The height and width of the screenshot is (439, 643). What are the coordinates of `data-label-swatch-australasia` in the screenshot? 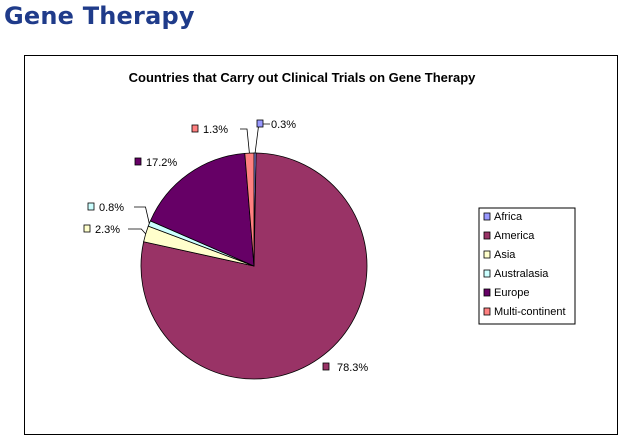 It's located at (91, 206).